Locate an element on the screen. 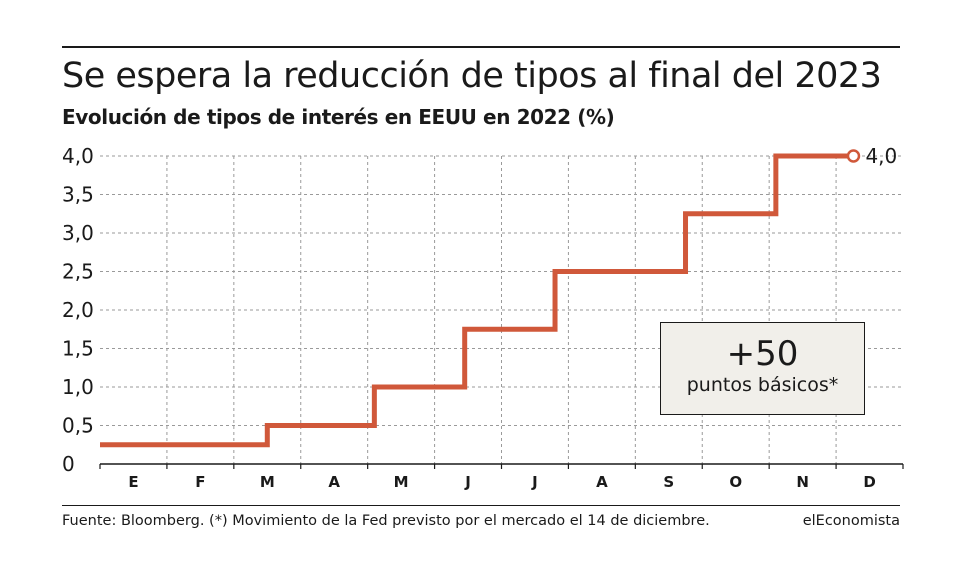 This screenshot has width=957, height=576. end-point-marker is located at coordinates (853, 156).